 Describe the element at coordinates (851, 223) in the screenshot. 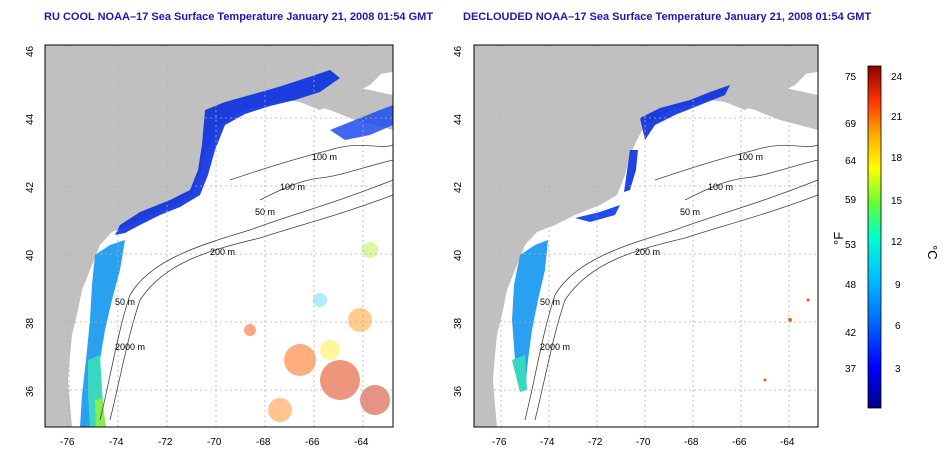

I see `colorbar-f-ticks: 75 69 64 59 53 48 42 37` at that location.